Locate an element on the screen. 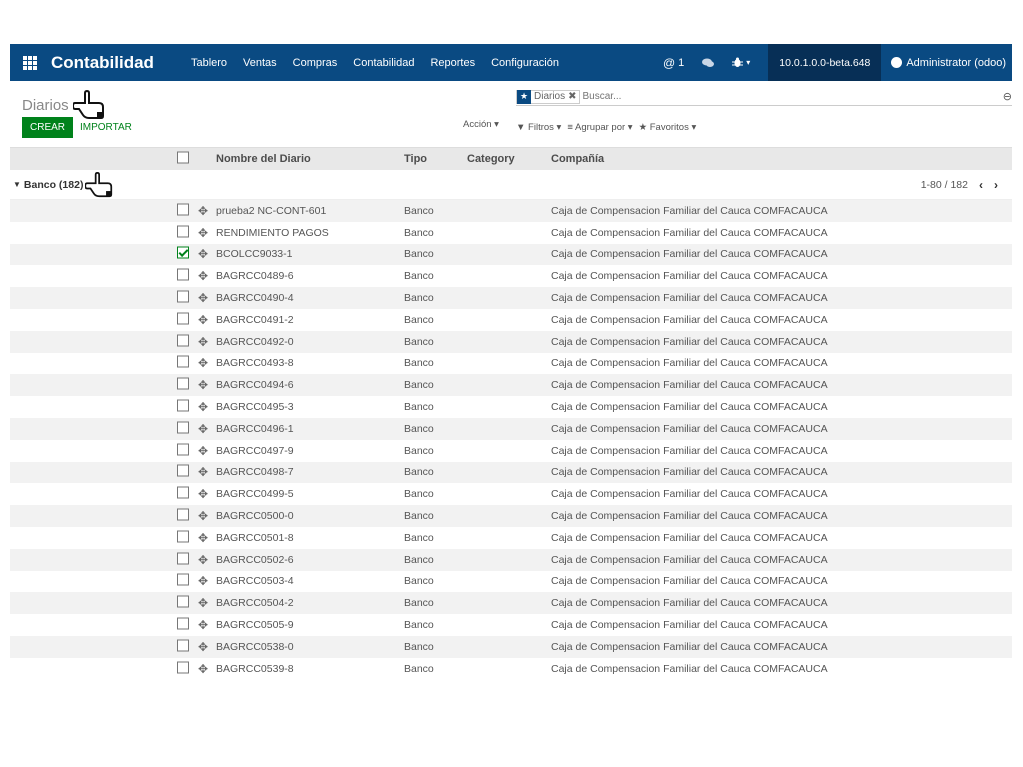 This screenshot has height=767, width=1023. apps-grid-icon is located at coordinates (31, 62).